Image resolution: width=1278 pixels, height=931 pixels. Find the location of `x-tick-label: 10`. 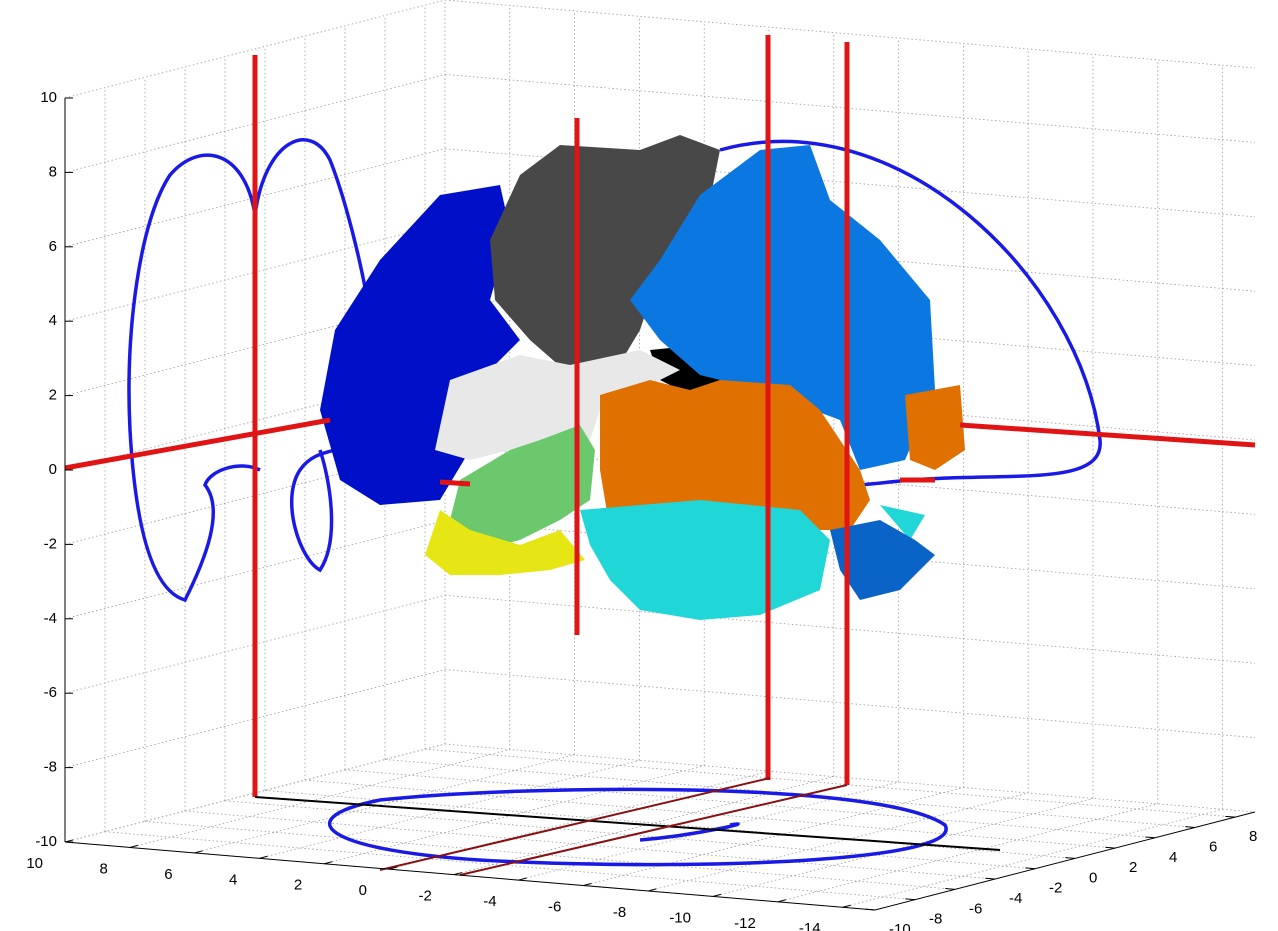

x-tick-label: 10 is located at coordinates (34, 863).